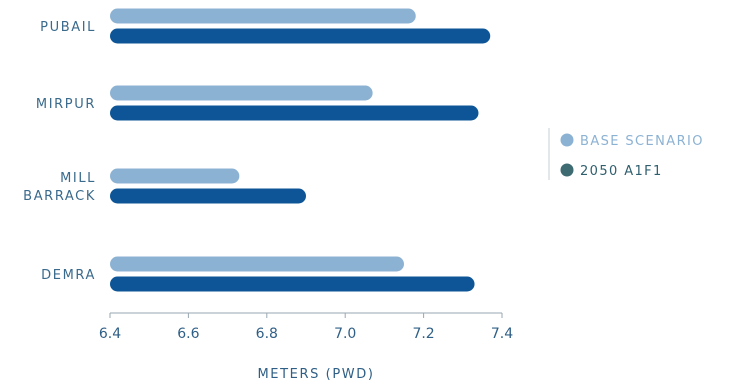  What do you see at coordinates (66, 104) in the screenshot?
I see `category-label: MIRPUR` at bounding box center [66, 104].